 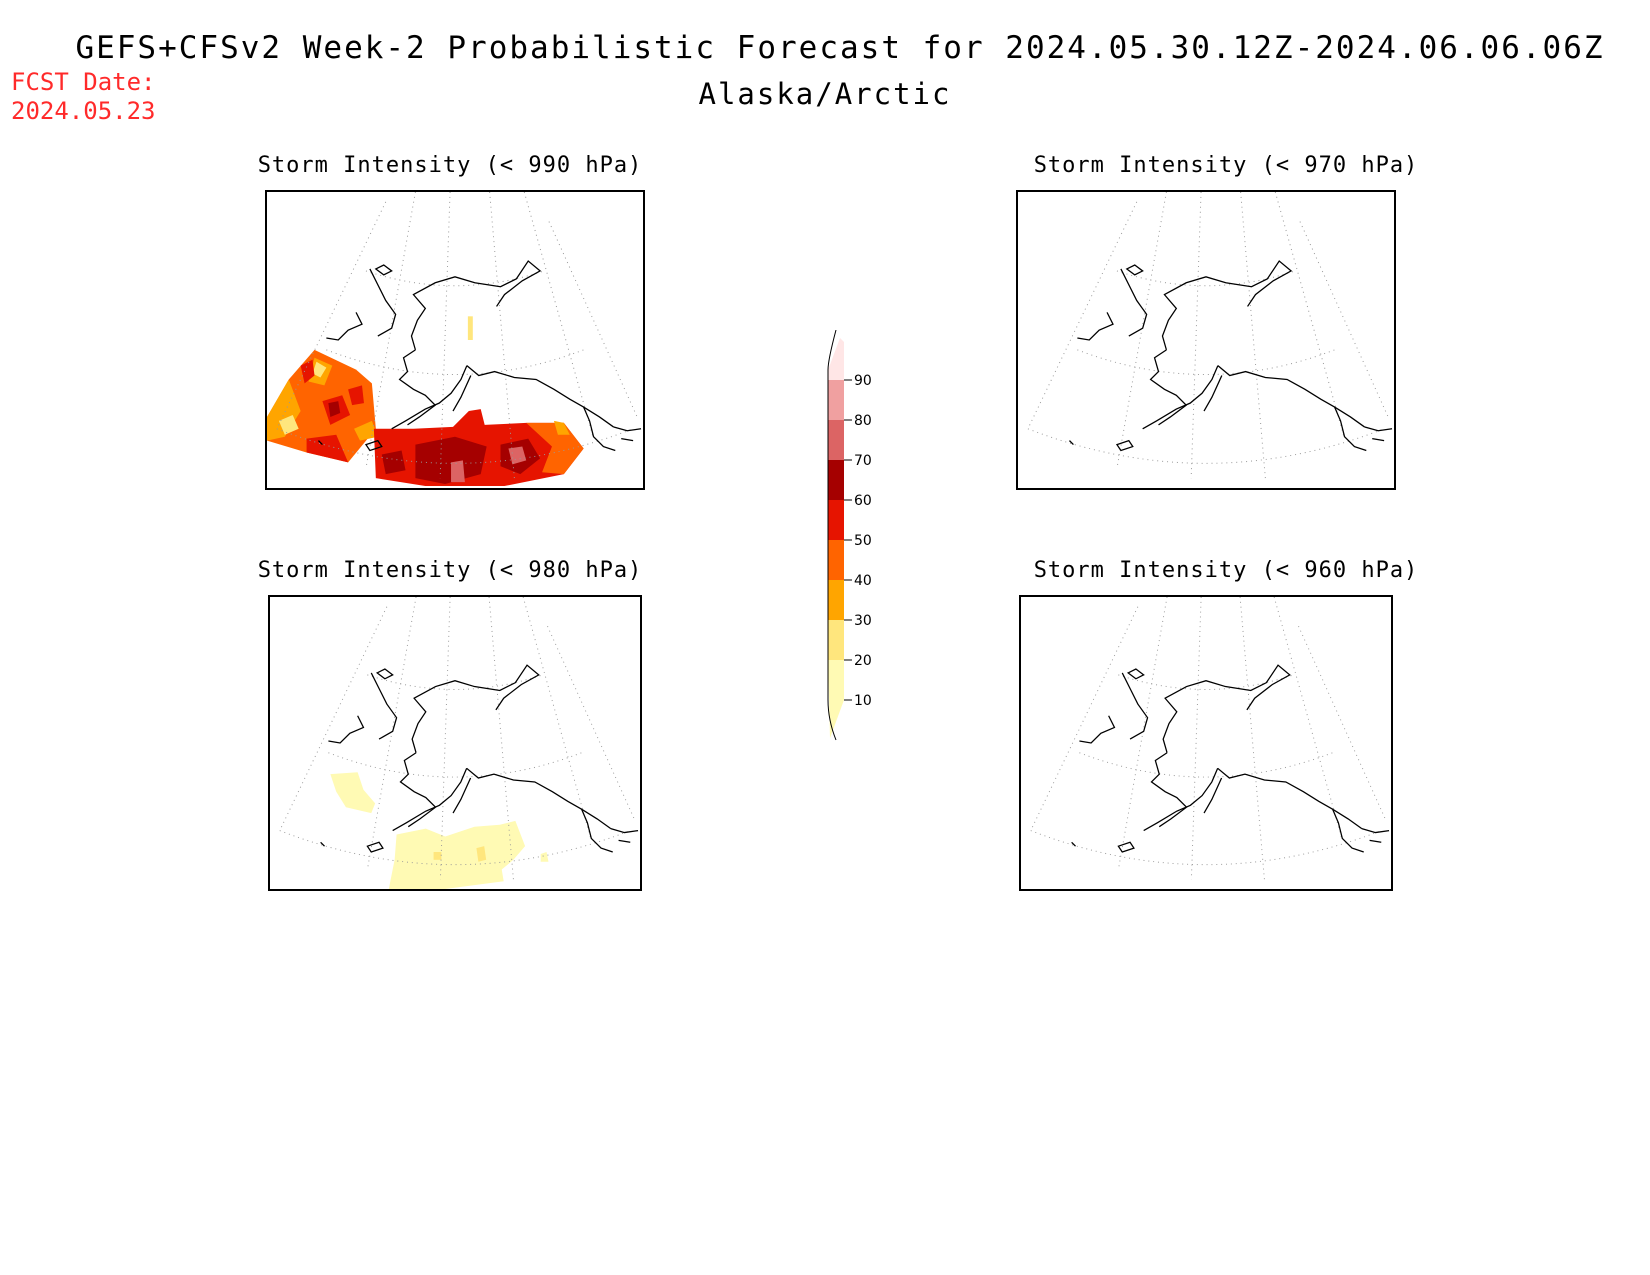 What do you see at coordinates (450, 570) in the screenshot?
I see `panel-title-980: Storm Intensity (< 980 hPa)` at bounding box center [450, 570].